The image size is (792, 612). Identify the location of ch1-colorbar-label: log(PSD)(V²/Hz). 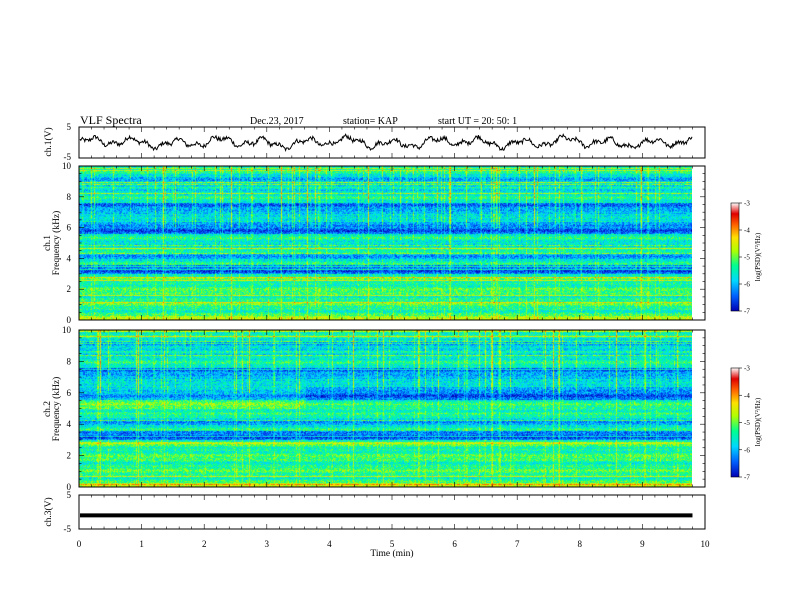
(758, 256).